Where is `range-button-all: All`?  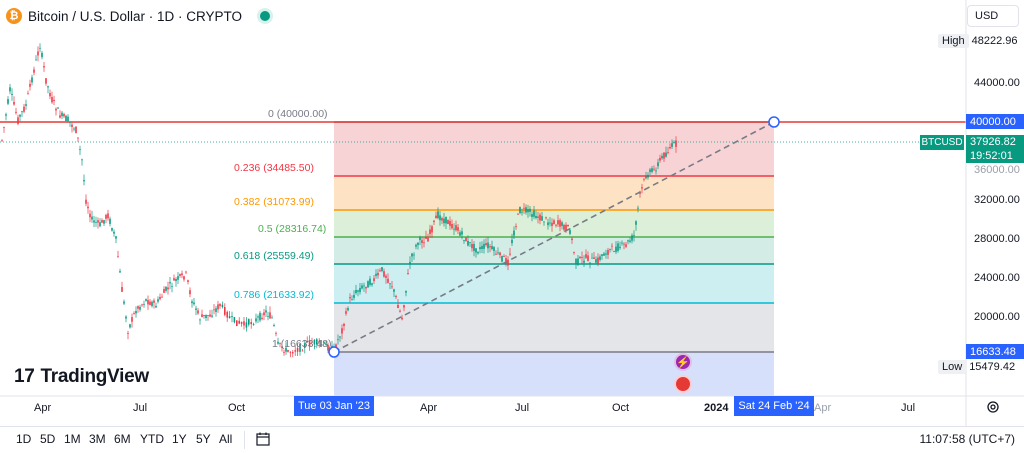
range-button-all: All is located at coordinates (226, 439).